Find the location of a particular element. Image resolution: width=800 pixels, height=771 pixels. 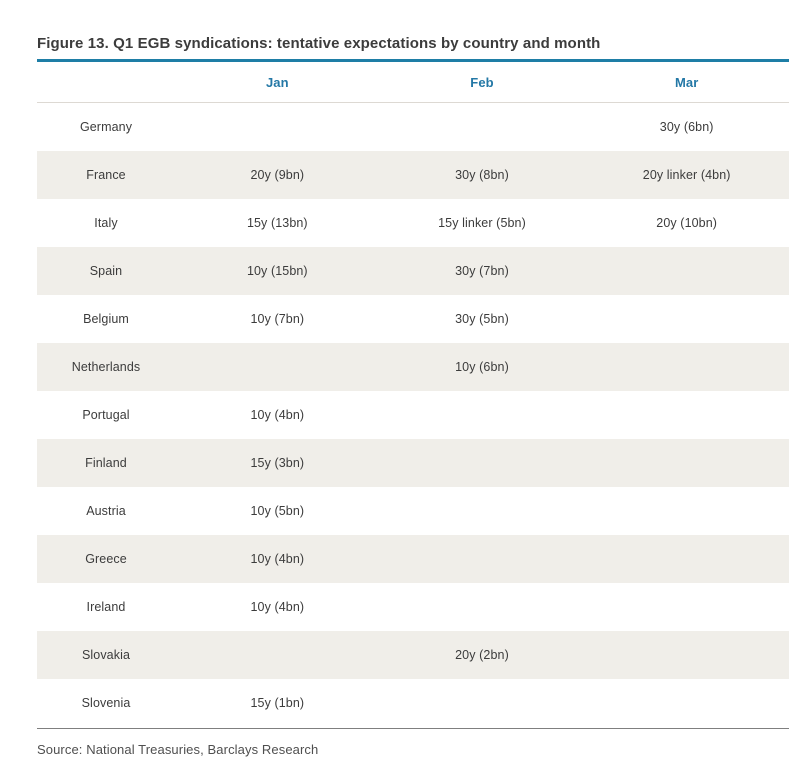

column-header-mar: Mar is located at coordinates (686, 82).